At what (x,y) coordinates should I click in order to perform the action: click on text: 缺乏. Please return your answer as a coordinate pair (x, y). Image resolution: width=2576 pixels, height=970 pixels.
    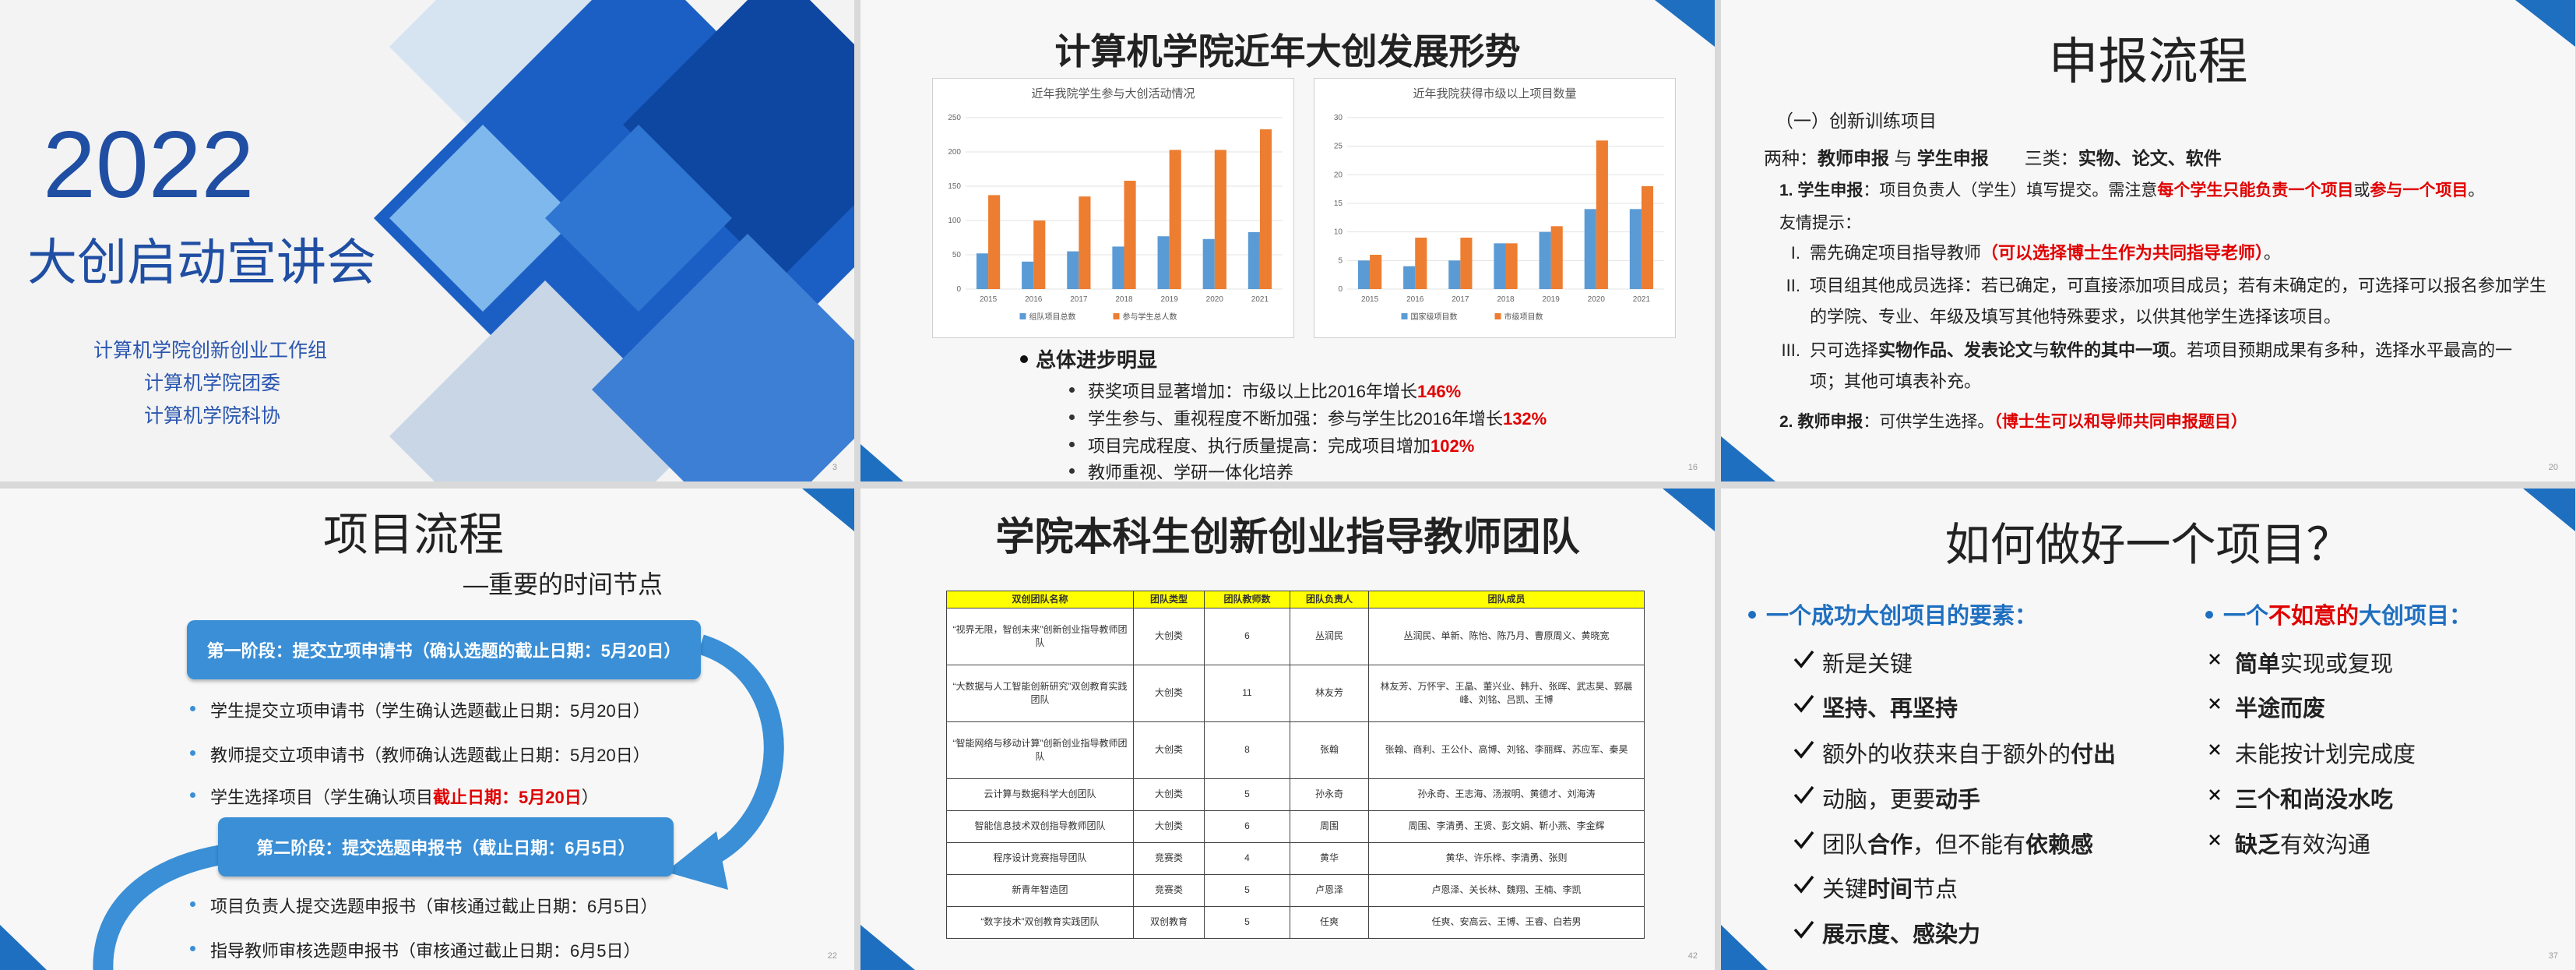
    Looking at the image, I should click on (2258, 846).